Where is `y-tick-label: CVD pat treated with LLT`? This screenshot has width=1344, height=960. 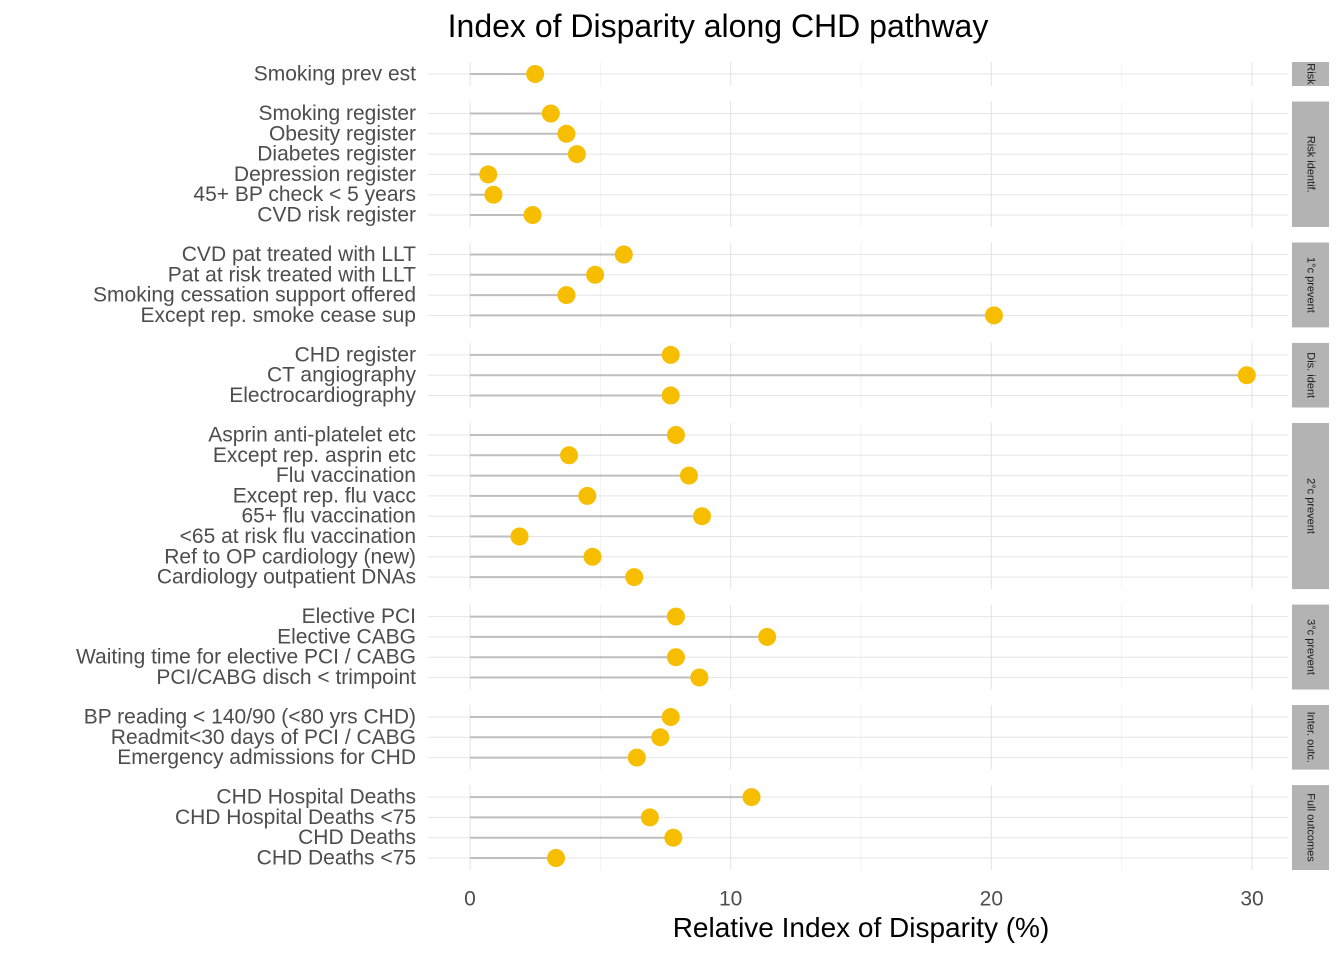 y-tick-label: CVD pat treated with LLT is located at coordinates (299, 254).